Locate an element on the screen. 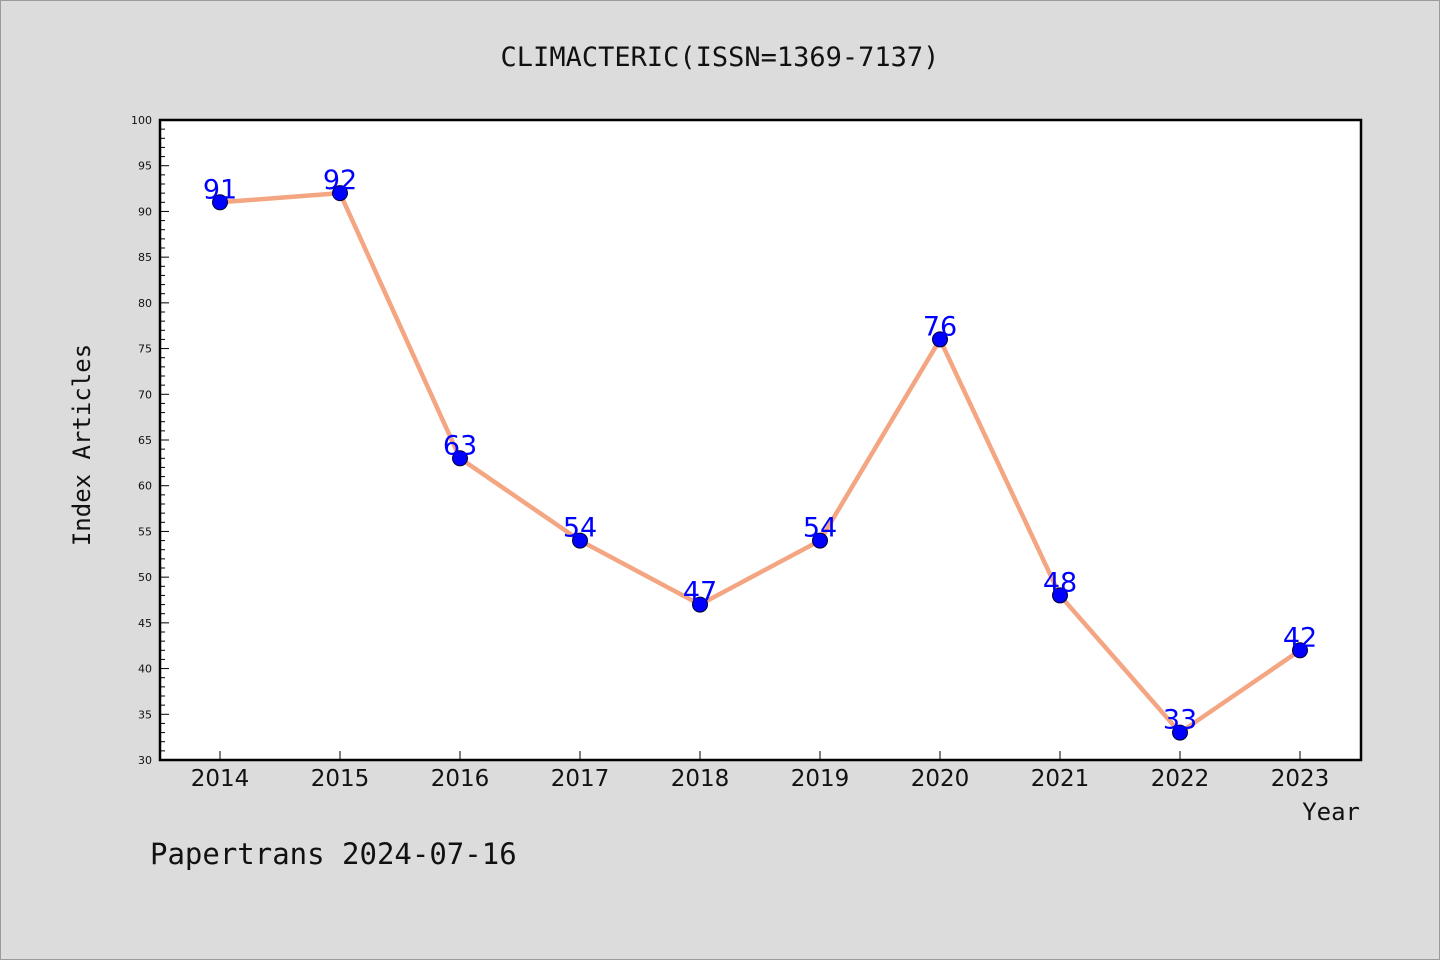  data-label: 63 is located at coordinates (460, 445).